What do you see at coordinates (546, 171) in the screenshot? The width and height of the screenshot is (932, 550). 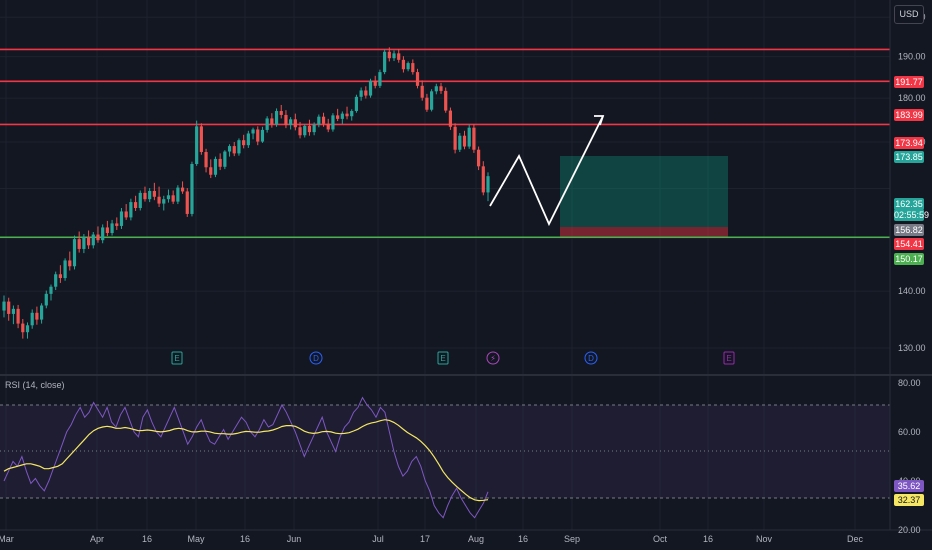 I see `projection-path` at bounding box center [546, 171].